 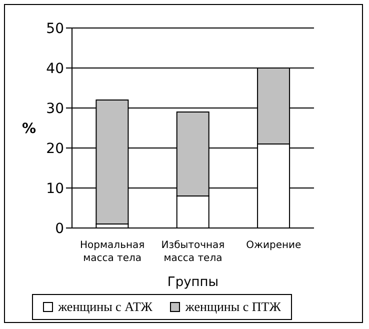 I want to click on y-tick-label: 20, so click(x=55, y=148).